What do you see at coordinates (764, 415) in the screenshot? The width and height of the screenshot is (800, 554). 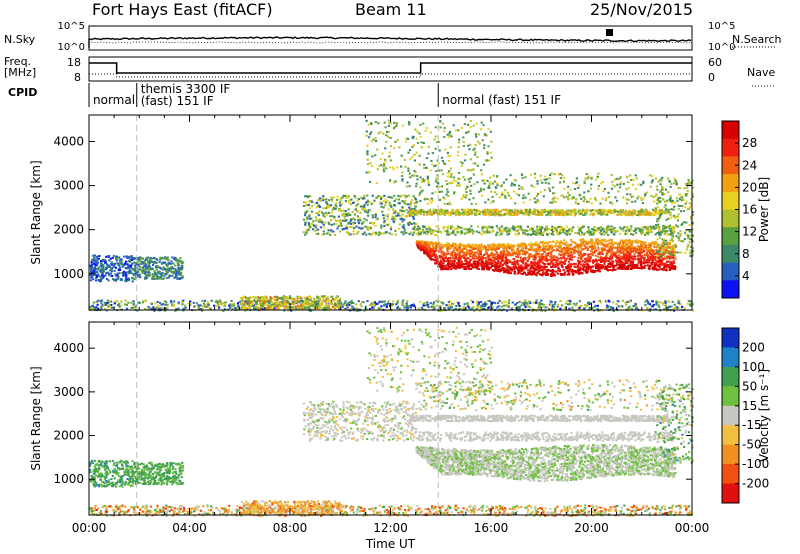 I see `colorbar-label: Velocity [m s⁻¹]` at bounding box center [764, 415].